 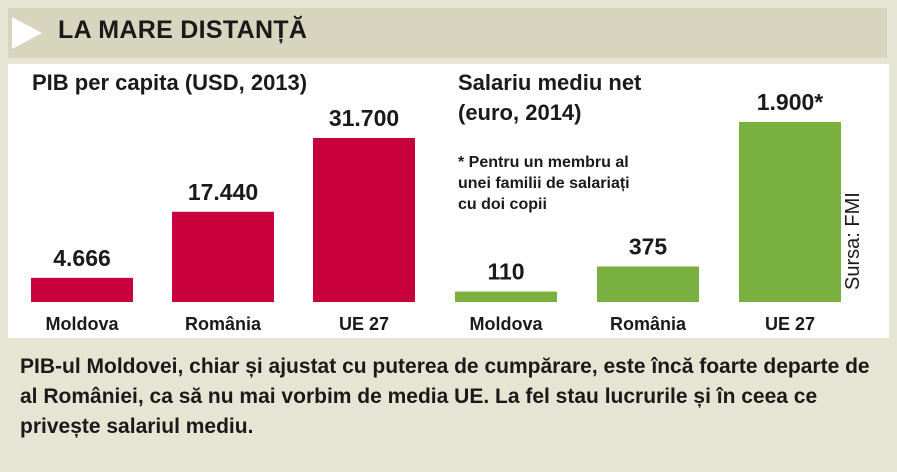 What do you see at coordinates (790, 324) in the screenshot?
I see `chart2-category-label-2: UE 27` at bounding box center [790, 324].